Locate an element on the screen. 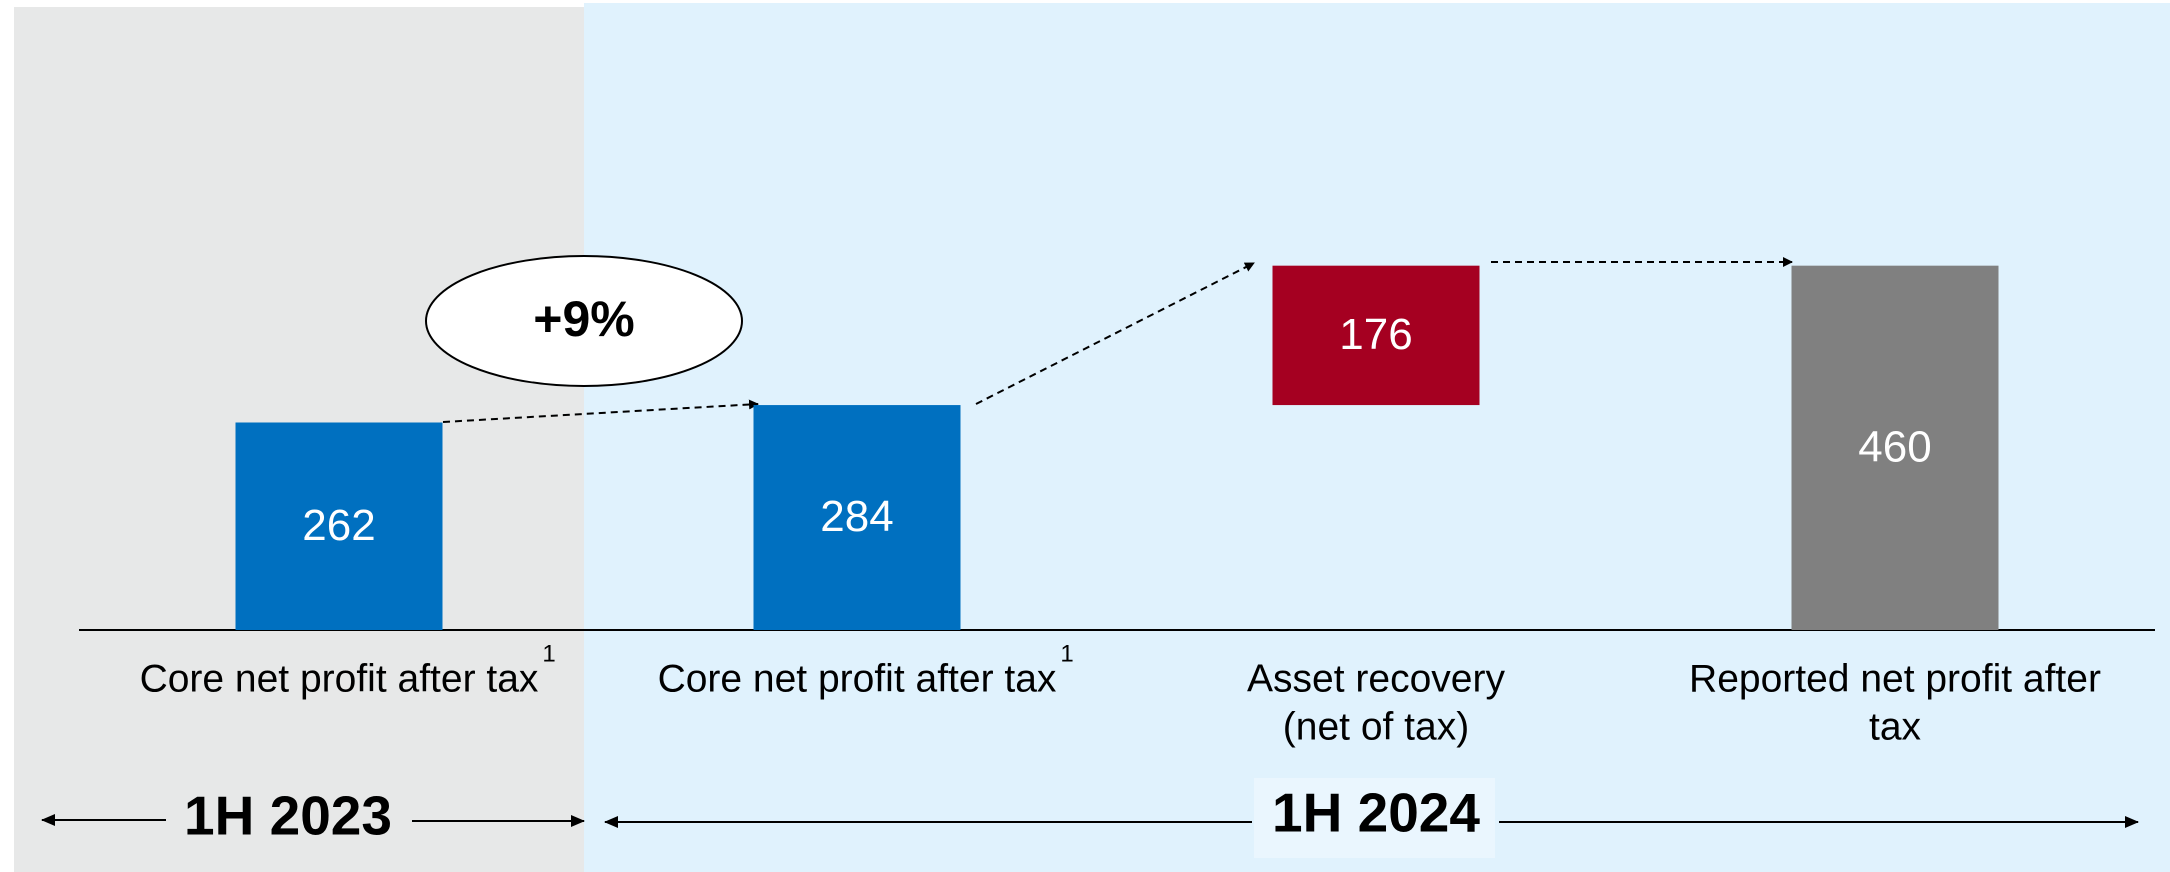 The height and width of the screenshot is (872, 2170). growth-bubble is located at coordinates (584, 321).